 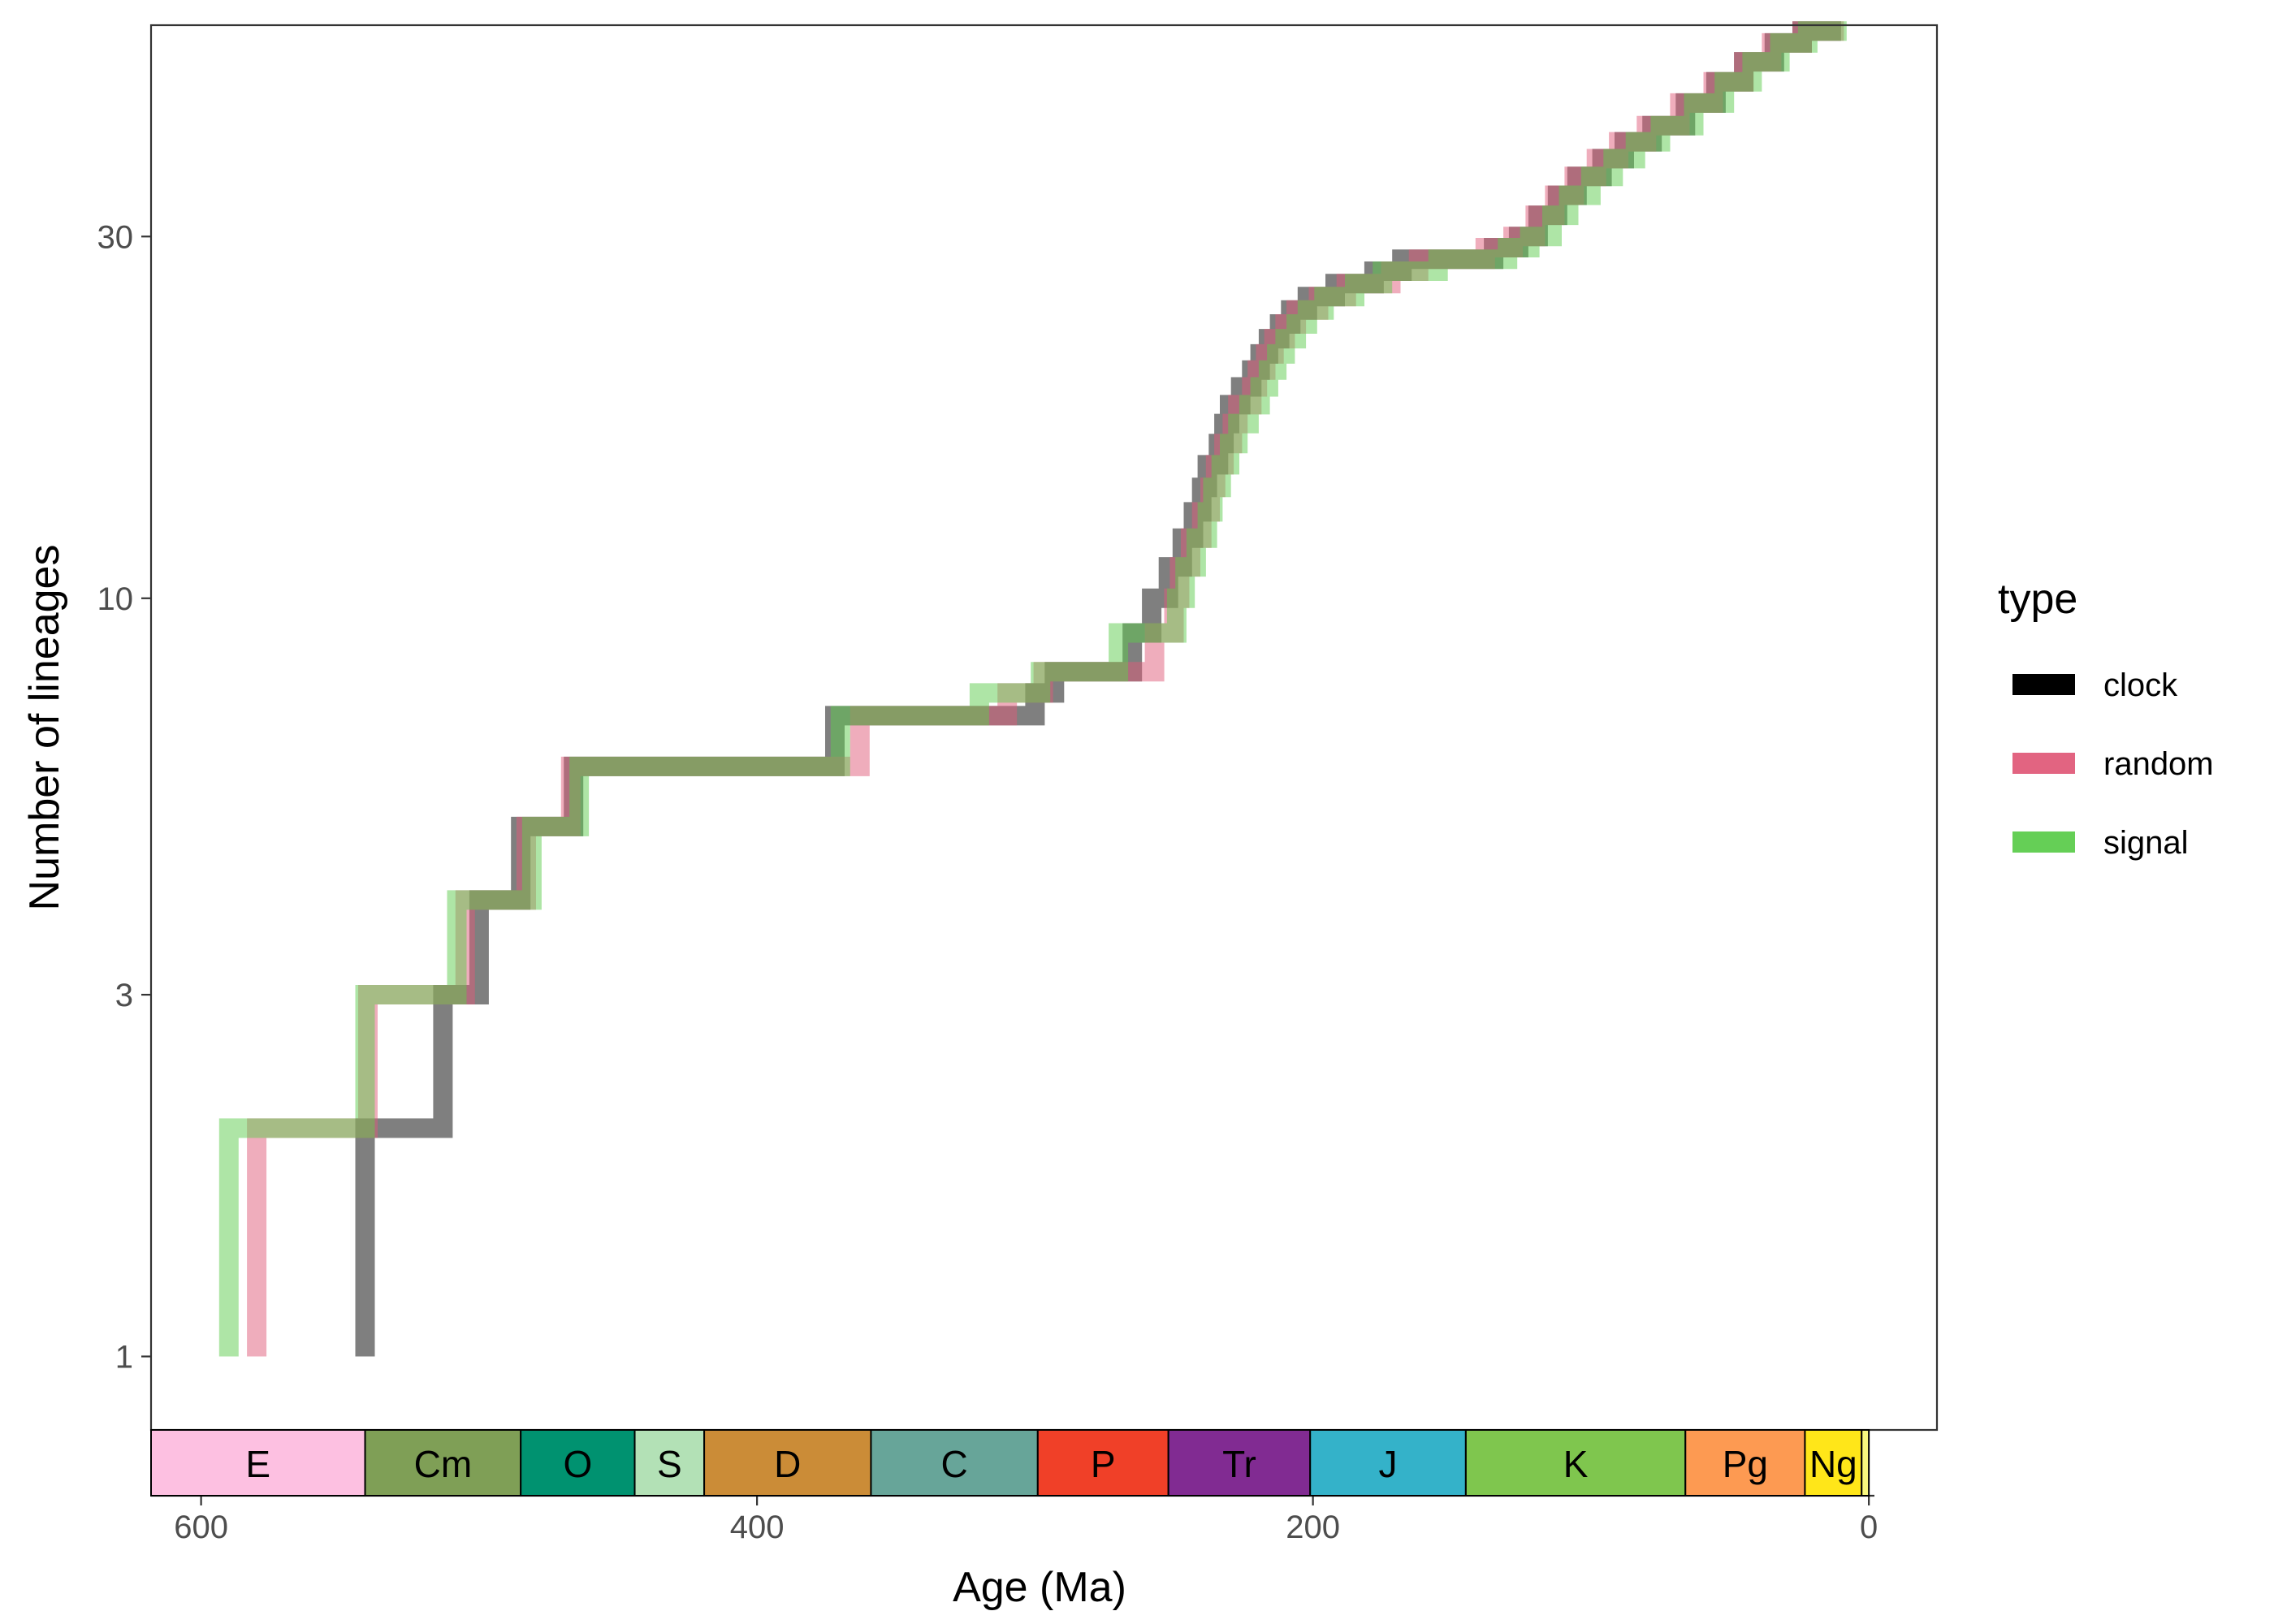 I want to click on legend-label-signal: signal, so click(x=2146, y=843).